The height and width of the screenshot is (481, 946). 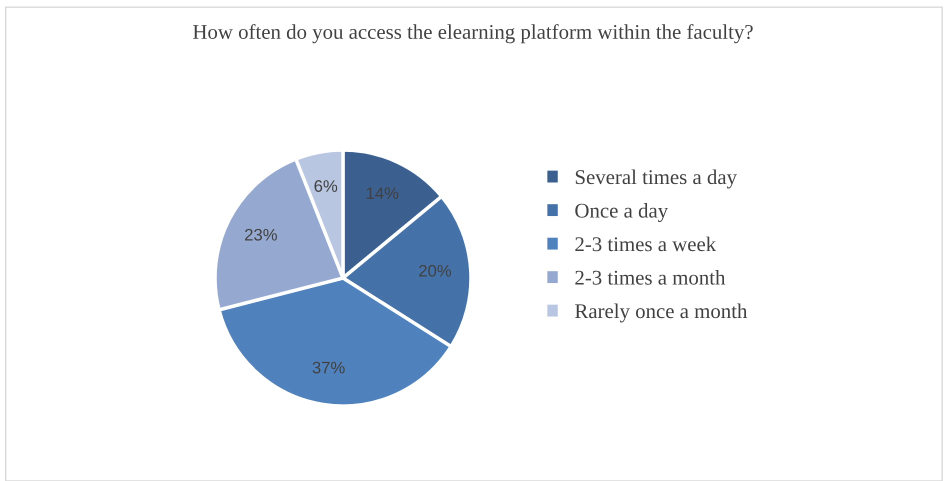 What do you see at coordinates (435, 270) in the screenshot?
I see `data-label: 20%` at bounding box center [435, 270].